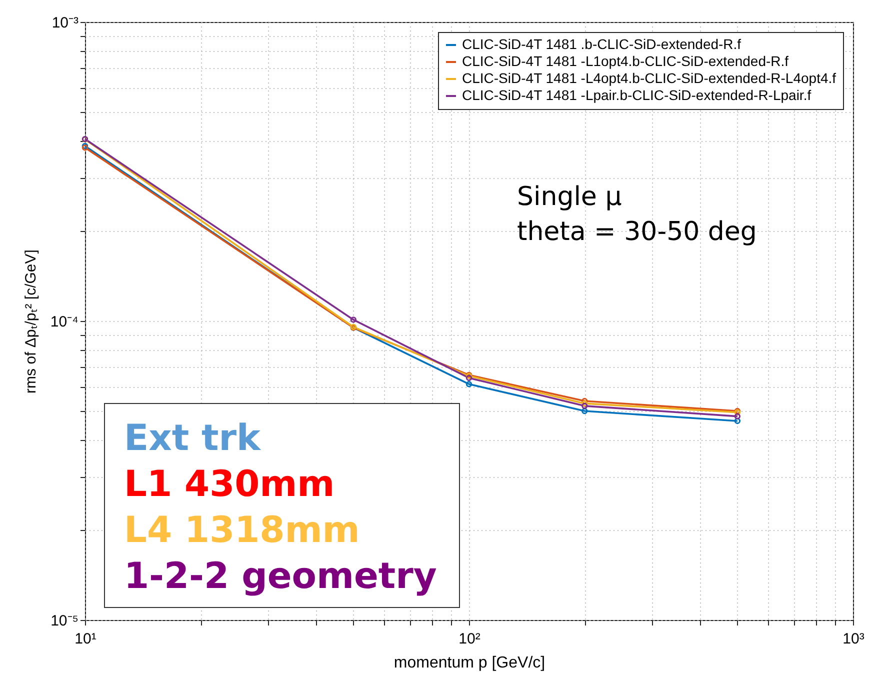 This screenshot has width=871, height=699. Describe the element at coordinates (470, 663) in the screenshot. I see `x-axis-title: momentum p [GeV/c]` at that location.